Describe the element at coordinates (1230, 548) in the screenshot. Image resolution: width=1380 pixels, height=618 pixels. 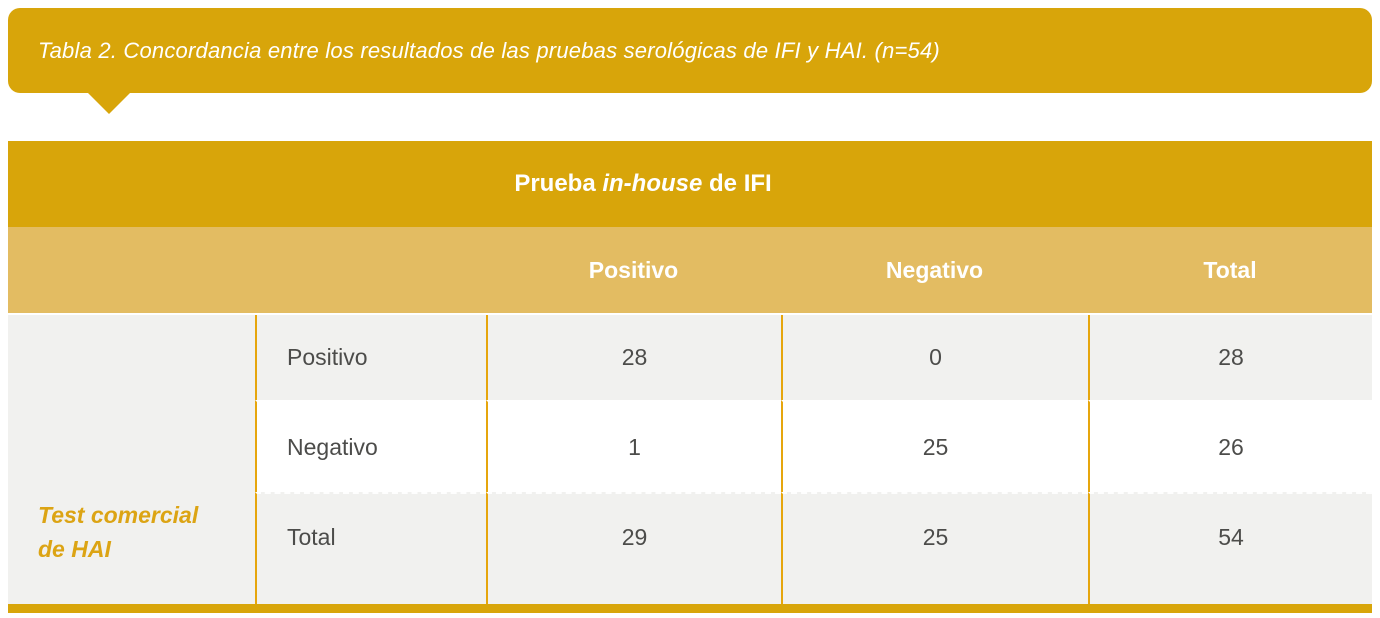
I see `cell-total-total: 54` at that location.